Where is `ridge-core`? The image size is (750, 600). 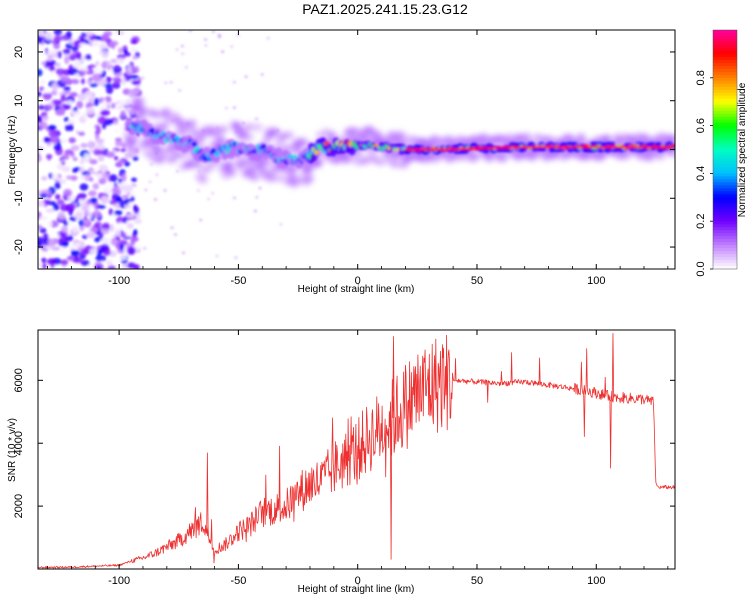
ridge-core is located at coordinates (310, 153).